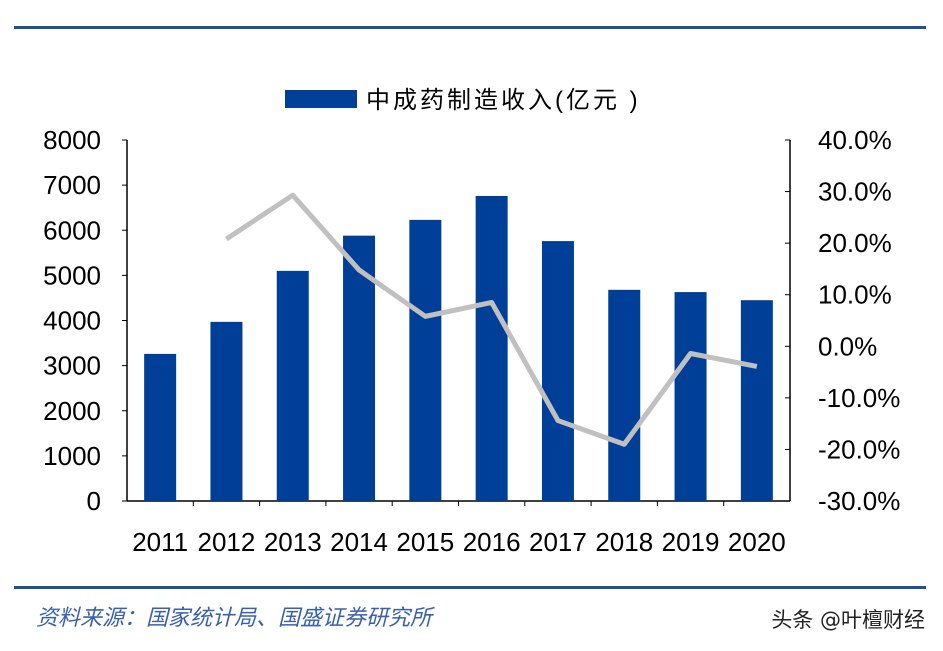 This screenshot has width=943, height=651. Describe the element at coordinates (72, 366) in the screenshot. I see `left-tick-label: 3000` at that location.